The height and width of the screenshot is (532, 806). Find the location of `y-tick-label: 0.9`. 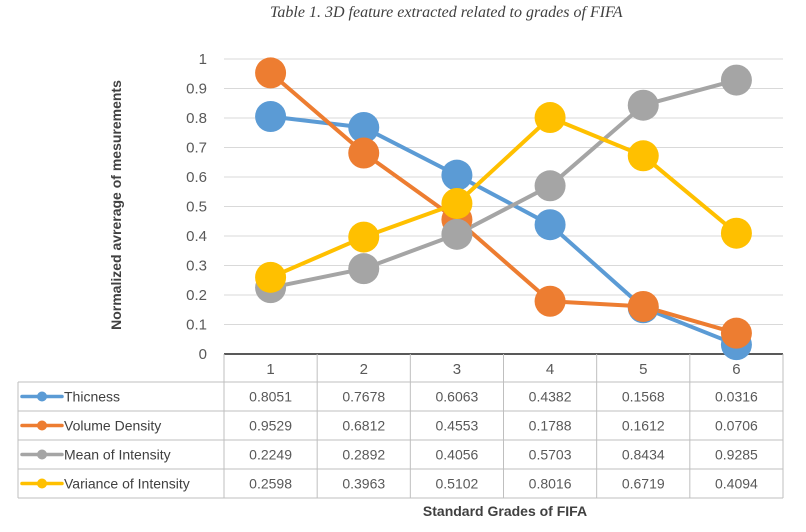

y-tick-label: 0.9 is located at coordinates (196, 89).